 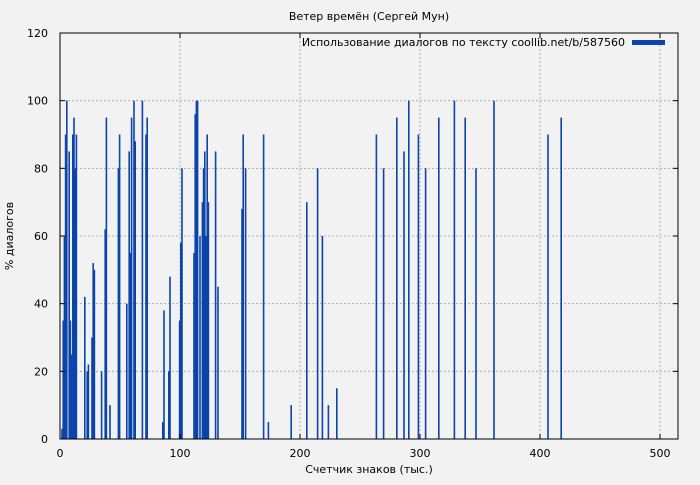 I want to click on y-tick-label: 120, so click(x=37, y=33).